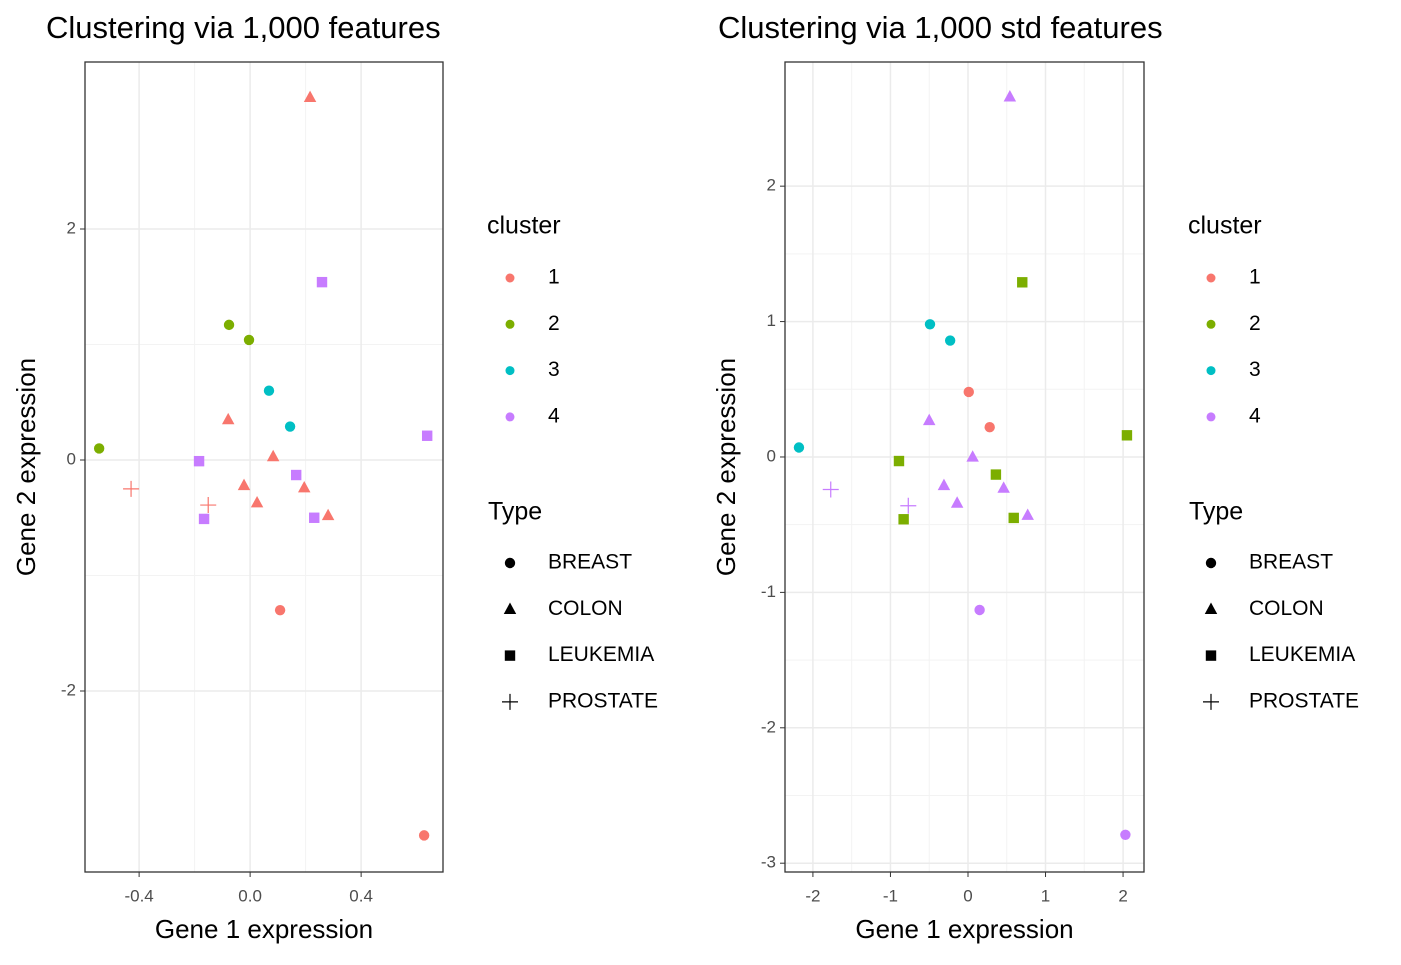 This screenshot has width=1401, height=965. Describe the element at coordinates (768, 862) in the screenshot. I see `y-tick-label: -3` at that location.